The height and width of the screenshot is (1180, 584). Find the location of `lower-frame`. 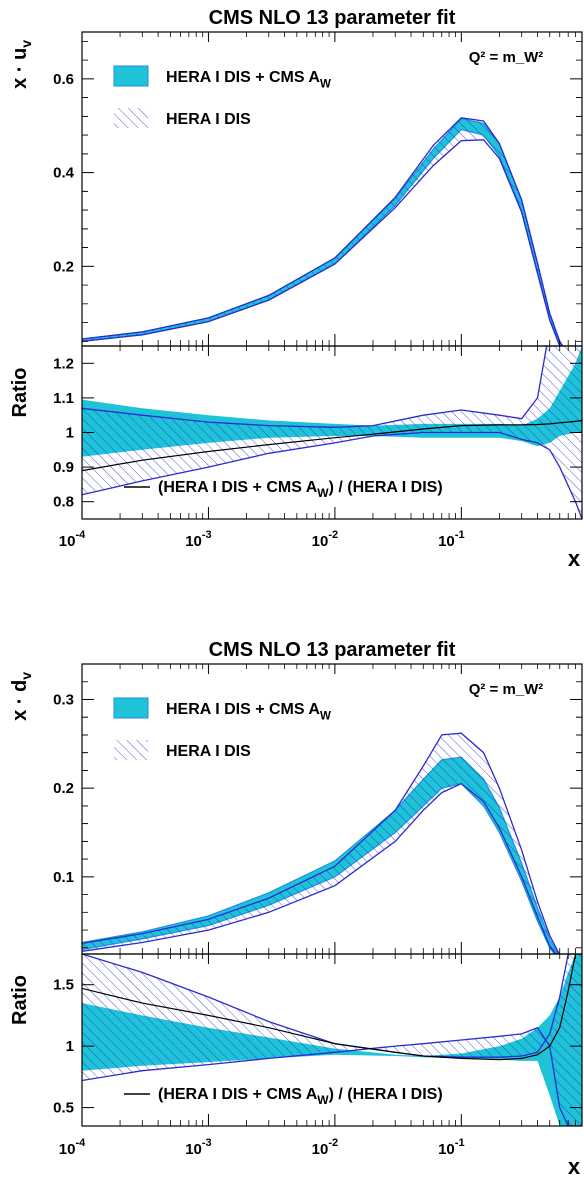

lower-frame is located at coordinates (332, 1040).